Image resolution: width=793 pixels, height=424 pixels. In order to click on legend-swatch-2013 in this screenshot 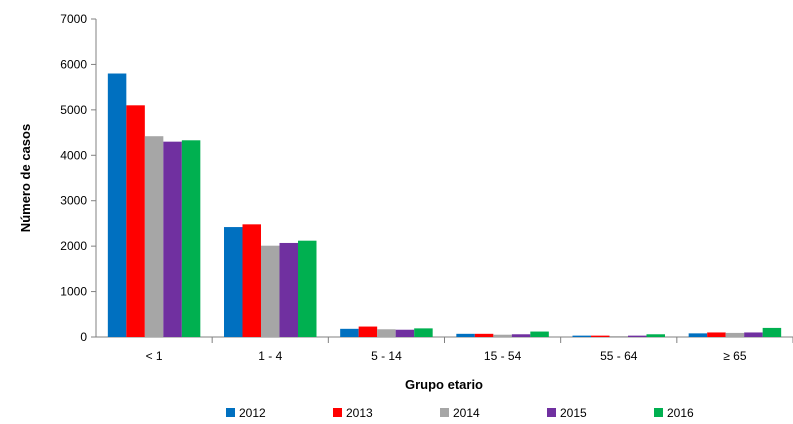, I will do `click(337, 412)`.